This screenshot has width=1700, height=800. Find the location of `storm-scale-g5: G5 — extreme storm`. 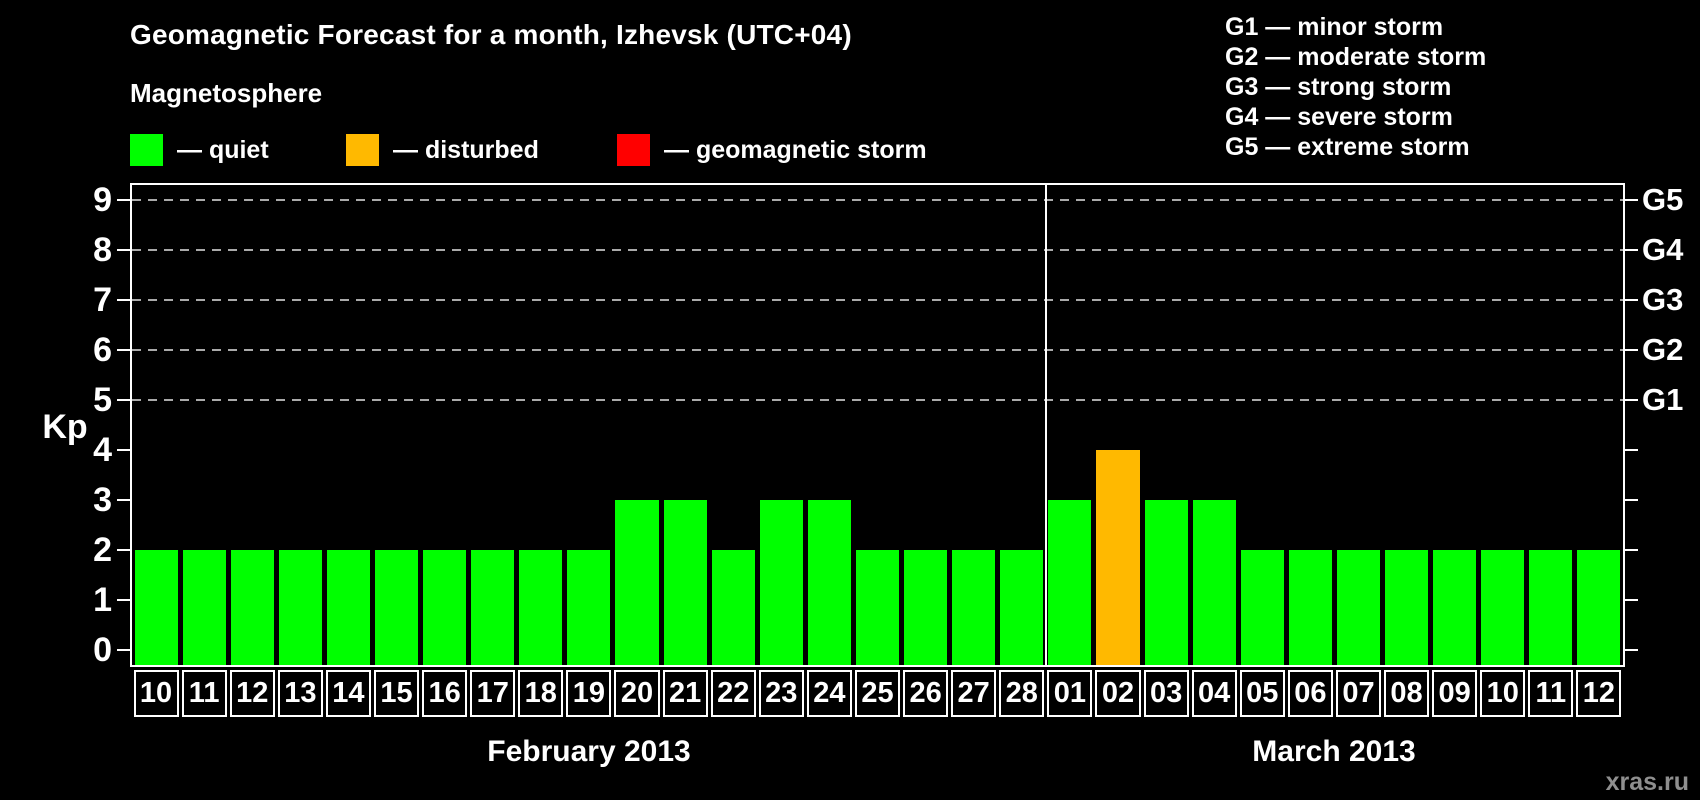

storm-scale-g5: G5 — extreme storm is located at coordinates (1347, 147).